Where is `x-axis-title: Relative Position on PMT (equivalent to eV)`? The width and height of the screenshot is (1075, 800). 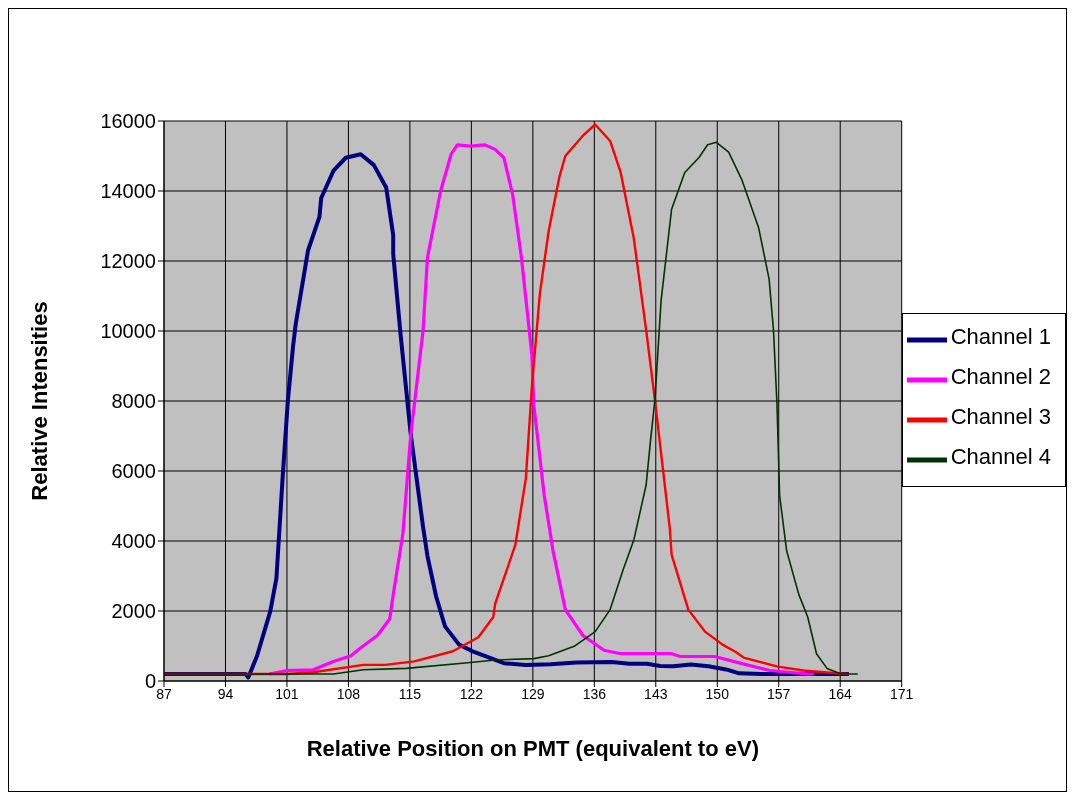
x-axis-title: Relative Position on PMT (equivalent to eV) is located at coordinates (532, 748).